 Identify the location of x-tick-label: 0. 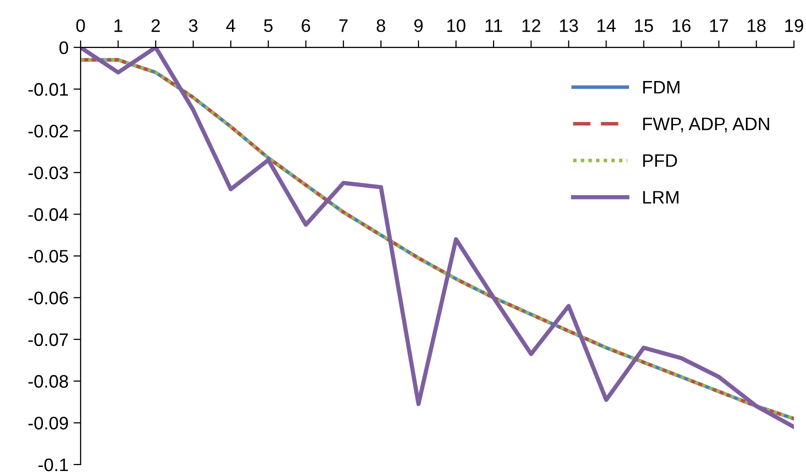
(80, 25).